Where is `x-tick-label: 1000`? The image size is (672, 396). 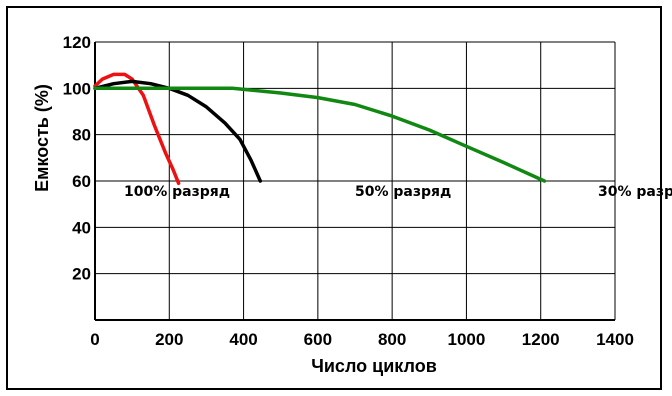
x-tick-label: 1000 is located at coordinates (467, 339).